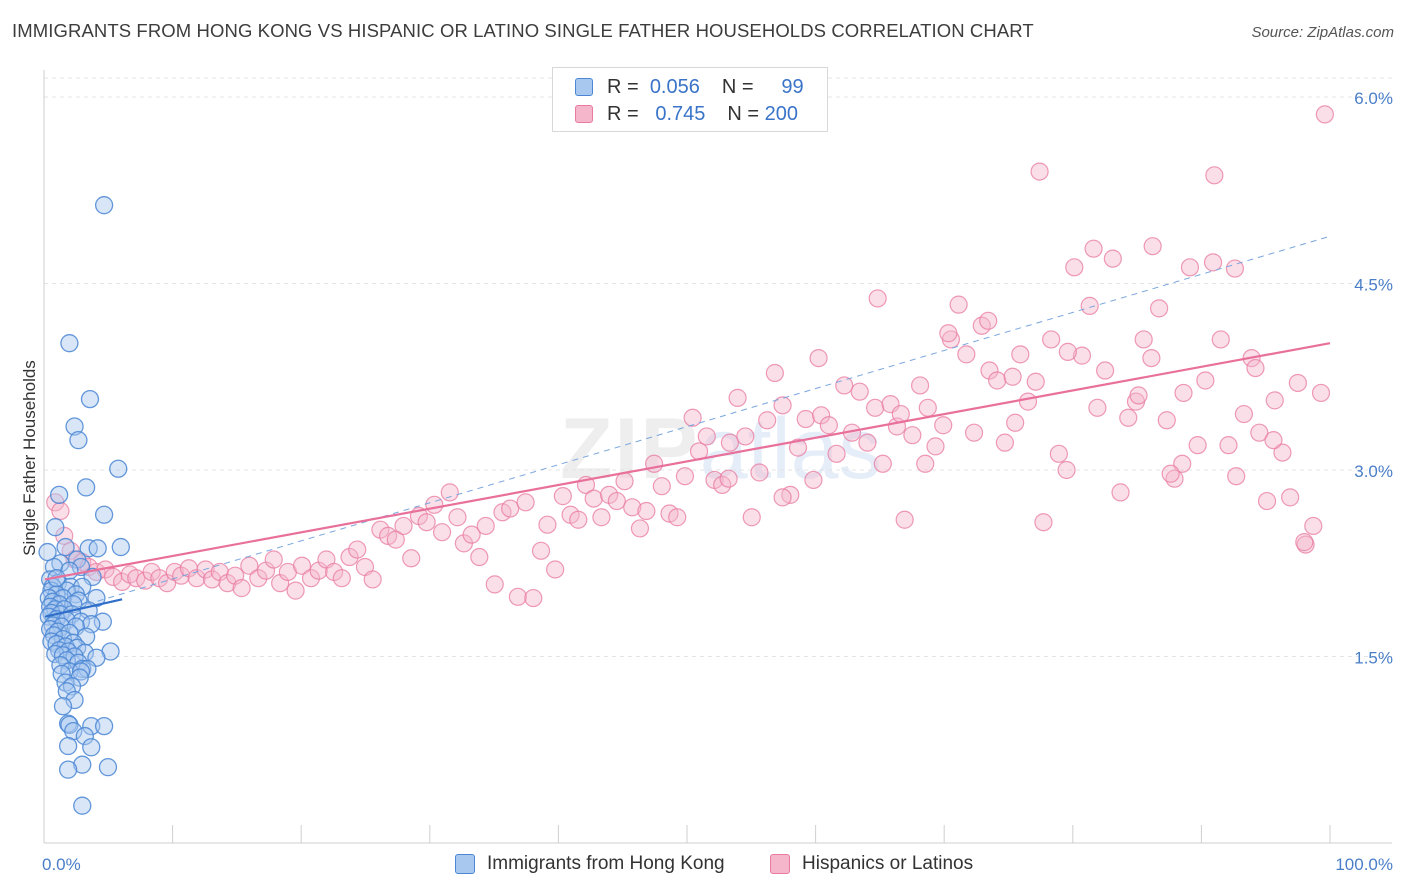 The height and width of the screenshot is (892, 1406). Describe the element at coordinates (61, 864) in the screenshot. I see `x-tick-label-min: 0.0%` at that location.